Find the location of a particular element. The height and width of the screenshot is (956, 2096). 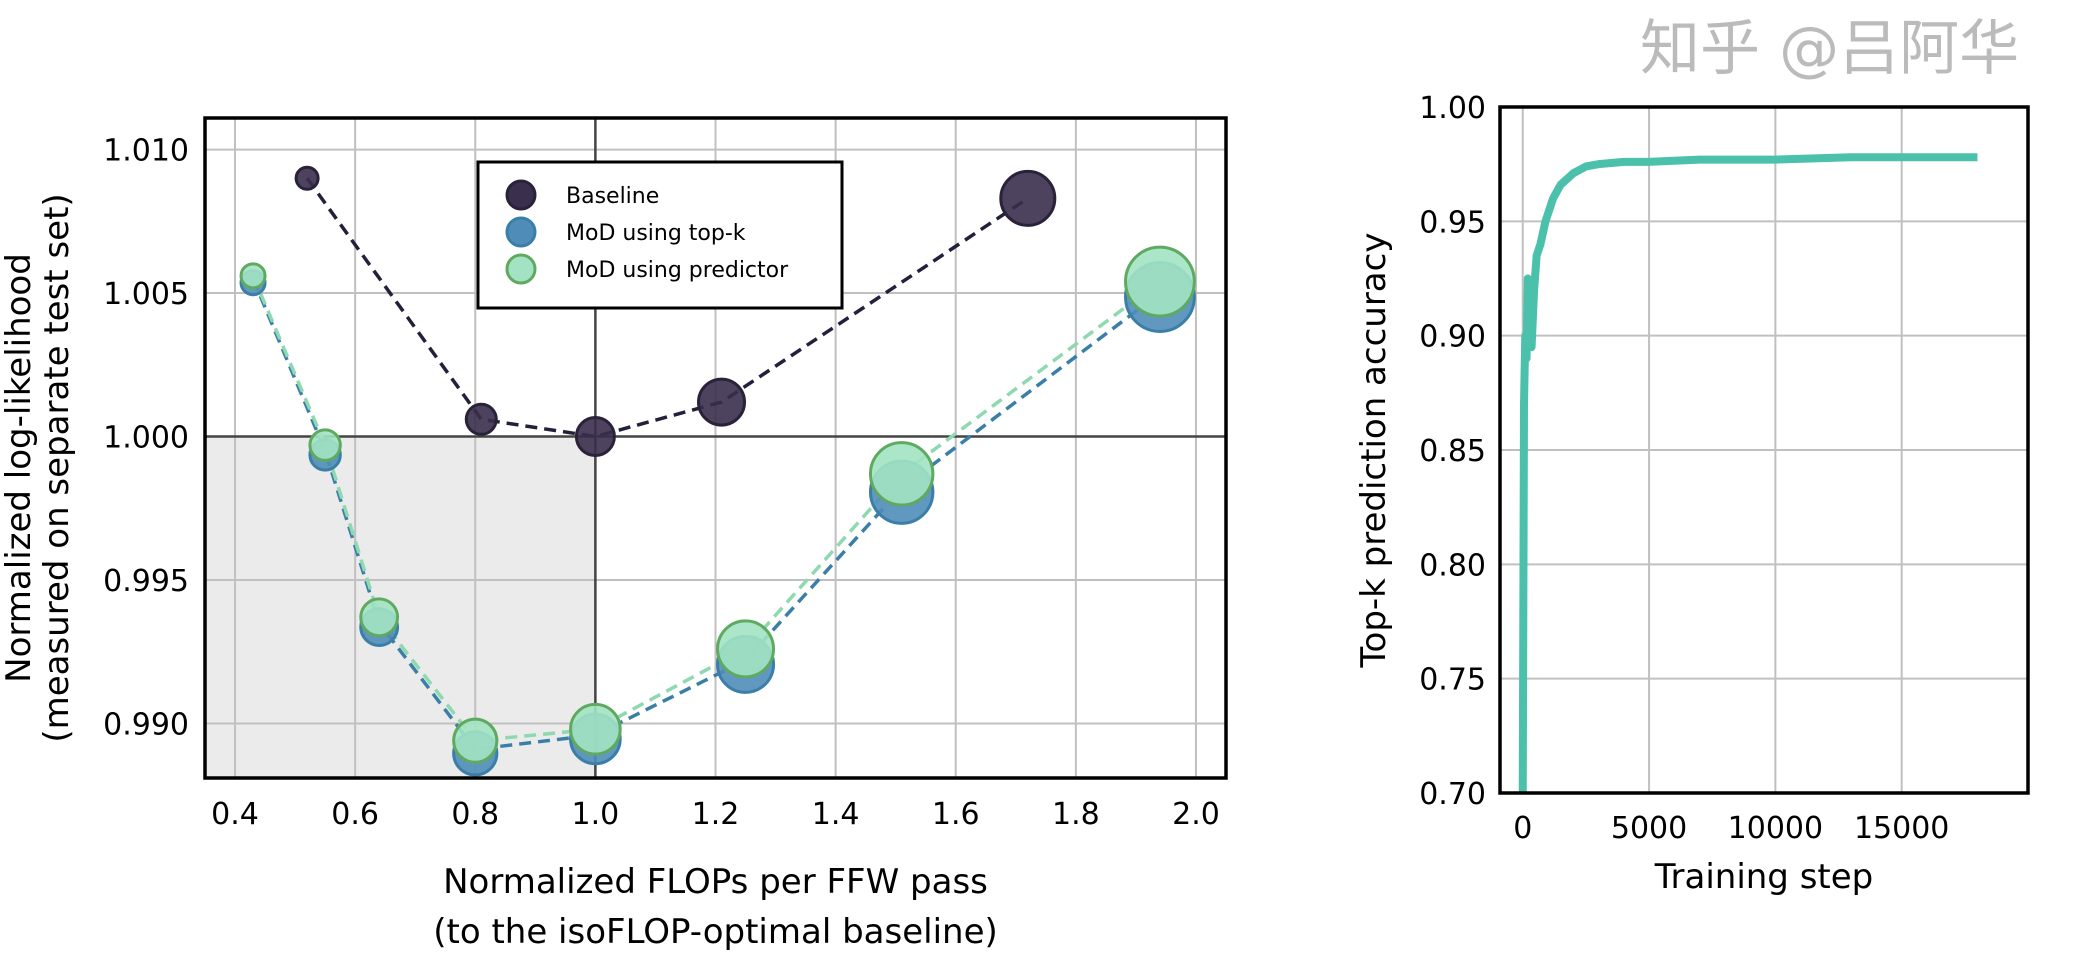

y-tick-label: 0.95 is located at coordinates (1452, 222).